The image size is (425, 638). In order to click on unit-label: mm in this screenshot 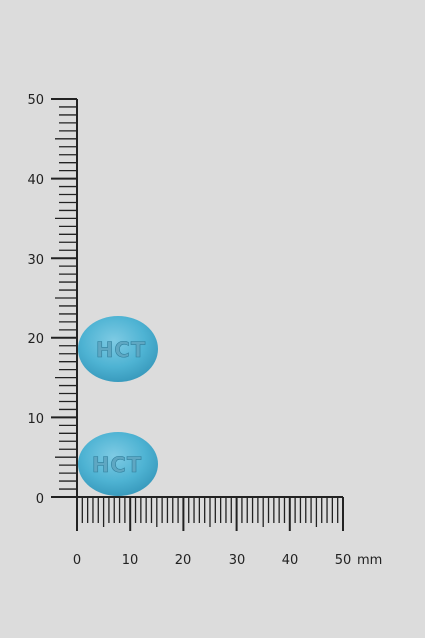, I will do `click(369, 560)`.